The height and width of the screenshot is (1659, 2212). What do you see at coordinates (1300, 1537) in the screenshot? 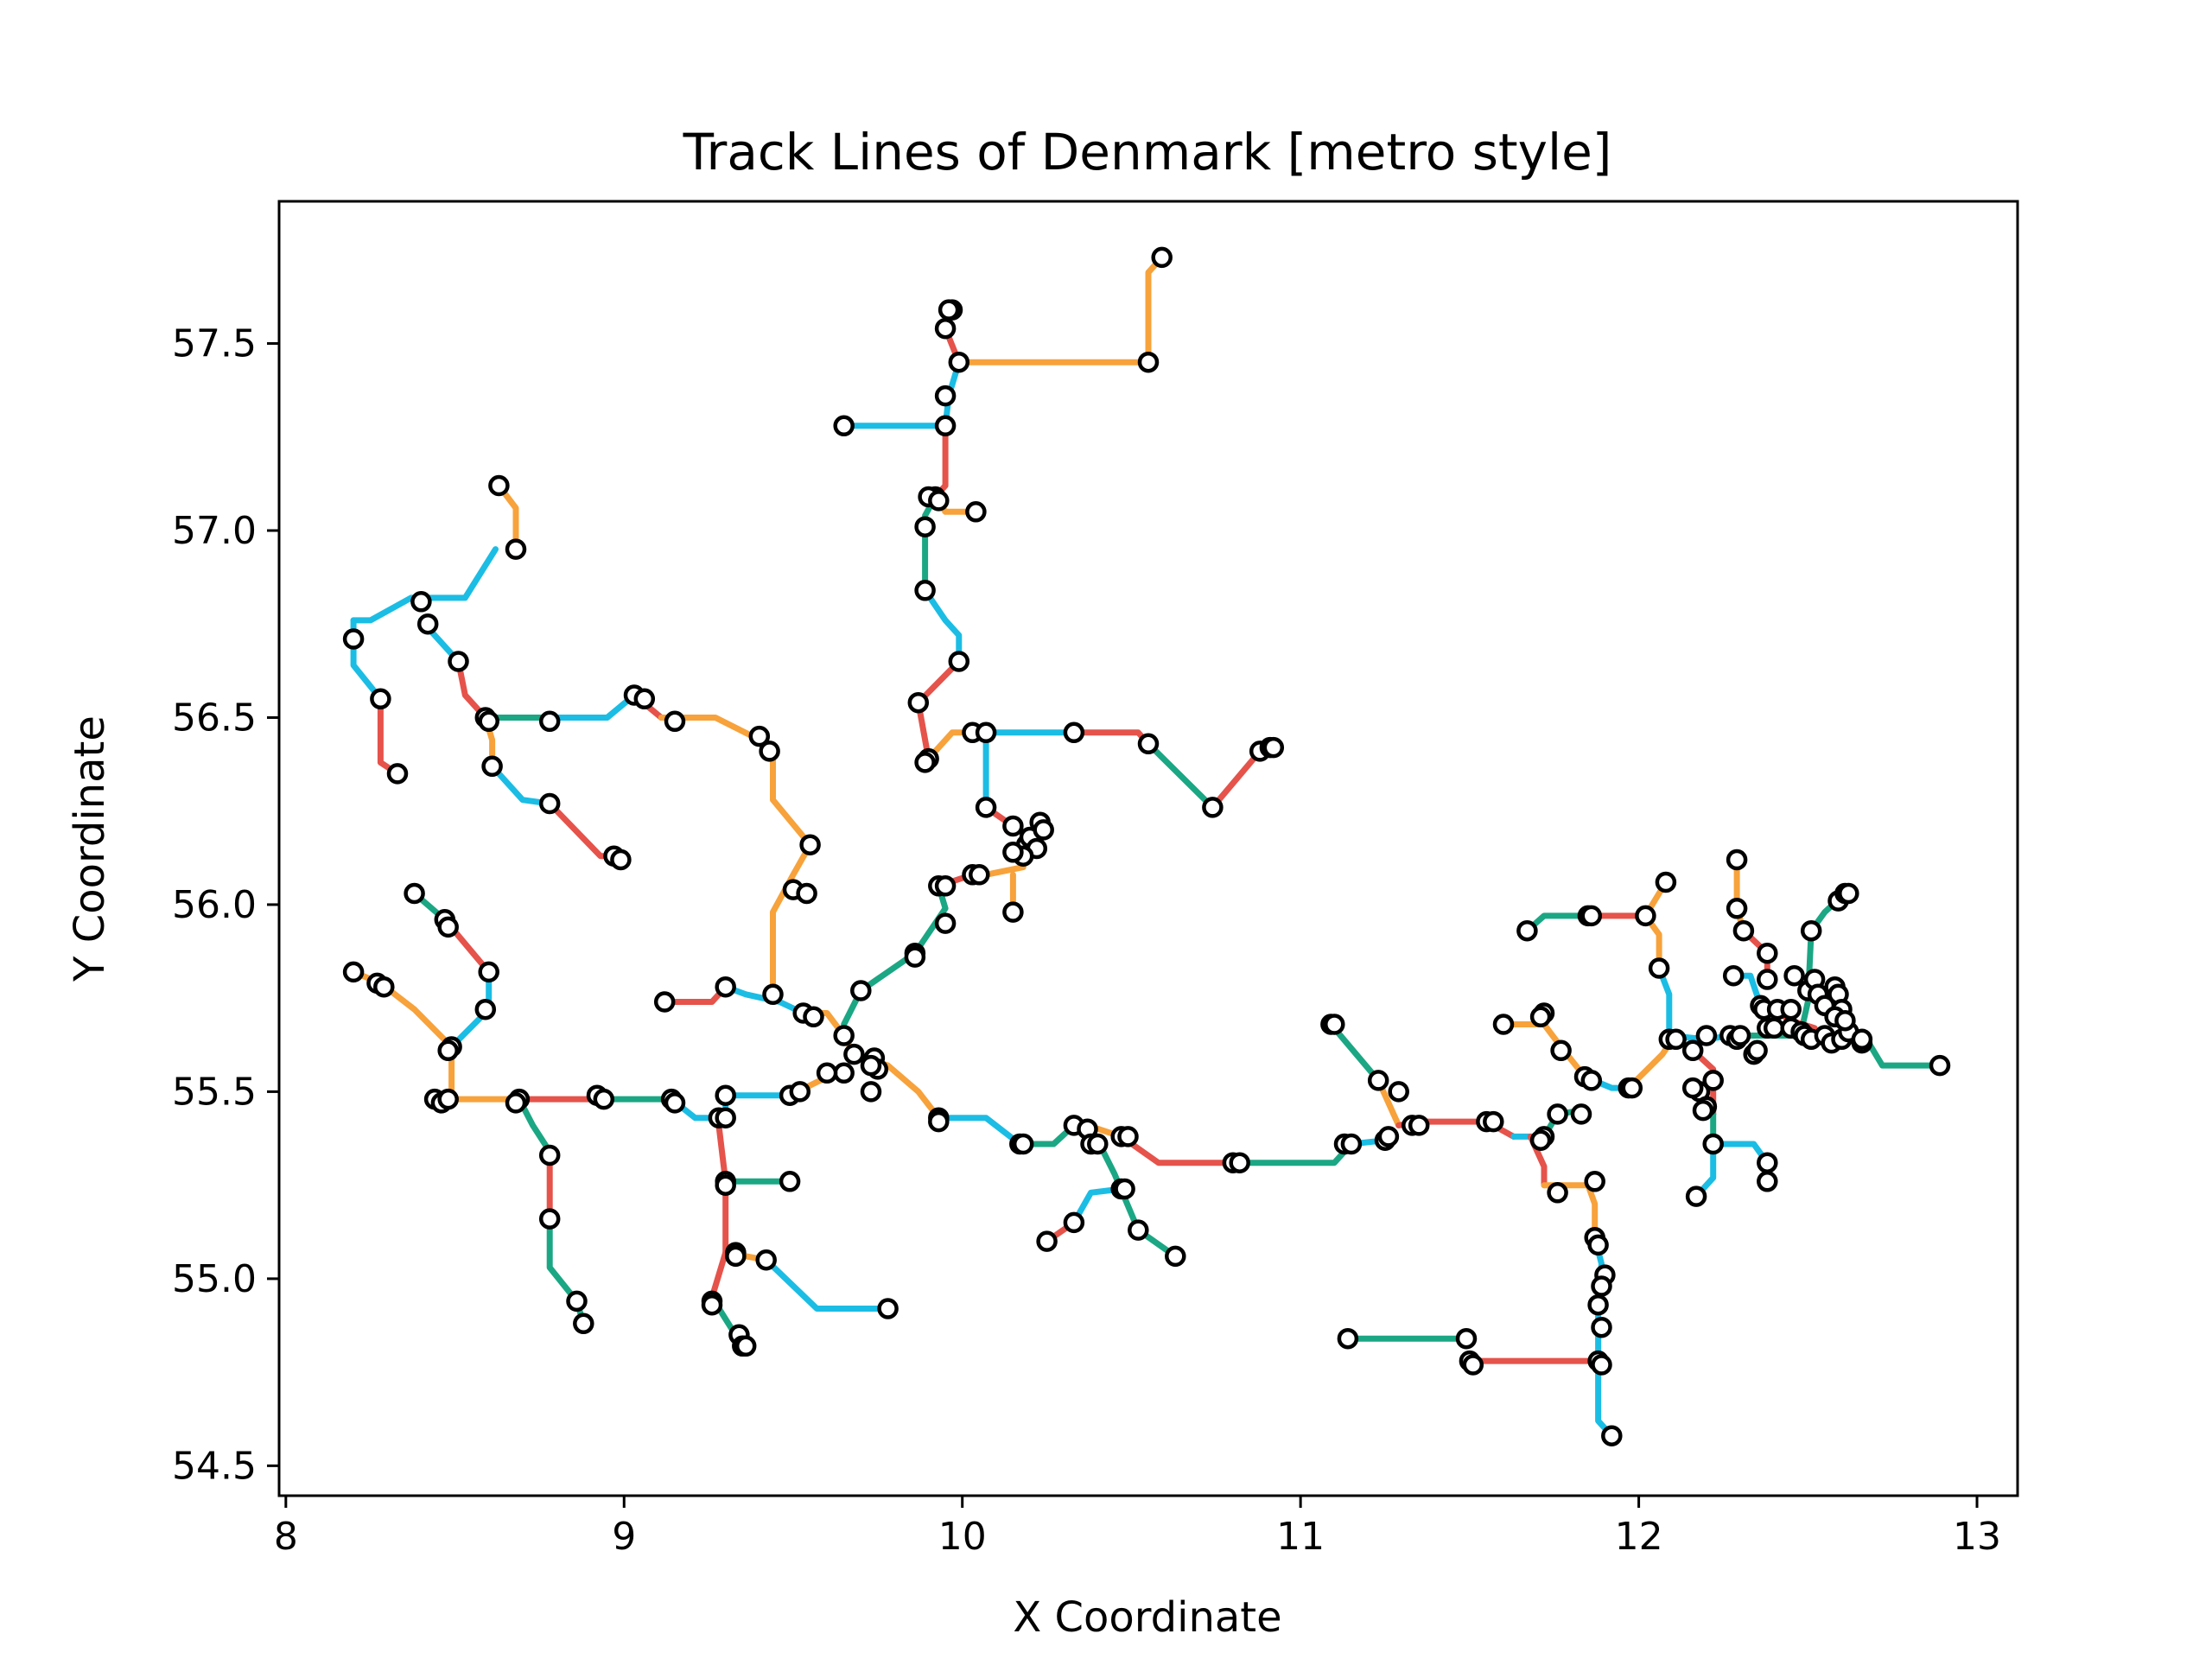
I see `x-tick-label: 11` at bounding box center [1300, 1537].